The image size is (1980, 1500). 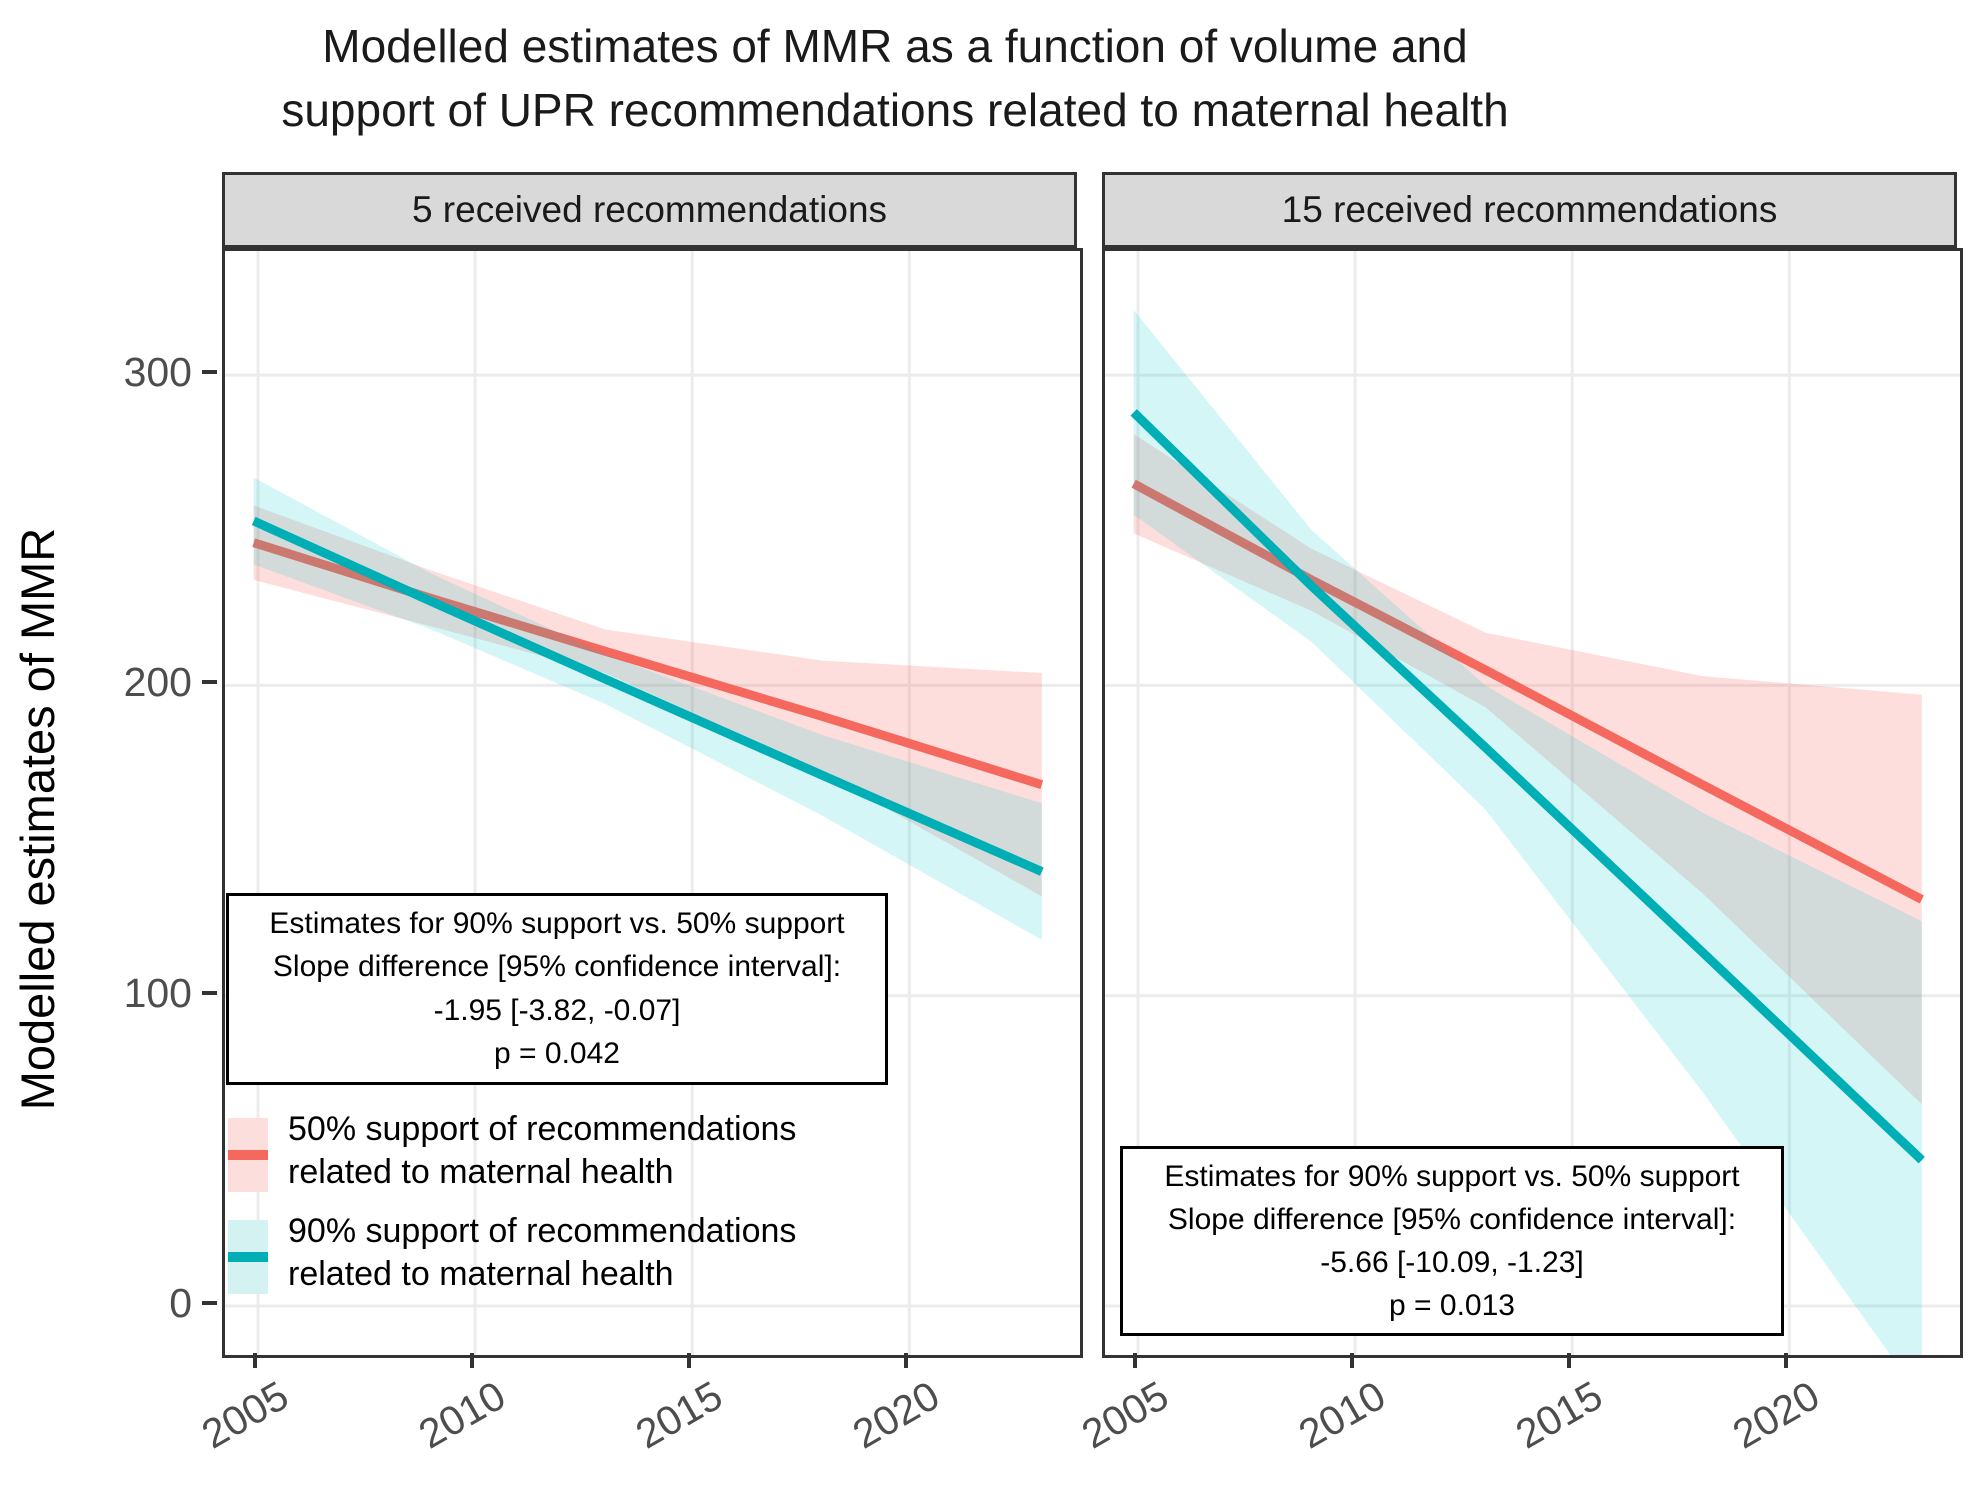 What do you see at coordinates (896, 1415) in the screenshot?
I see `x-tick-label-0-2020: 2020` at bounding box center [896, 1415].